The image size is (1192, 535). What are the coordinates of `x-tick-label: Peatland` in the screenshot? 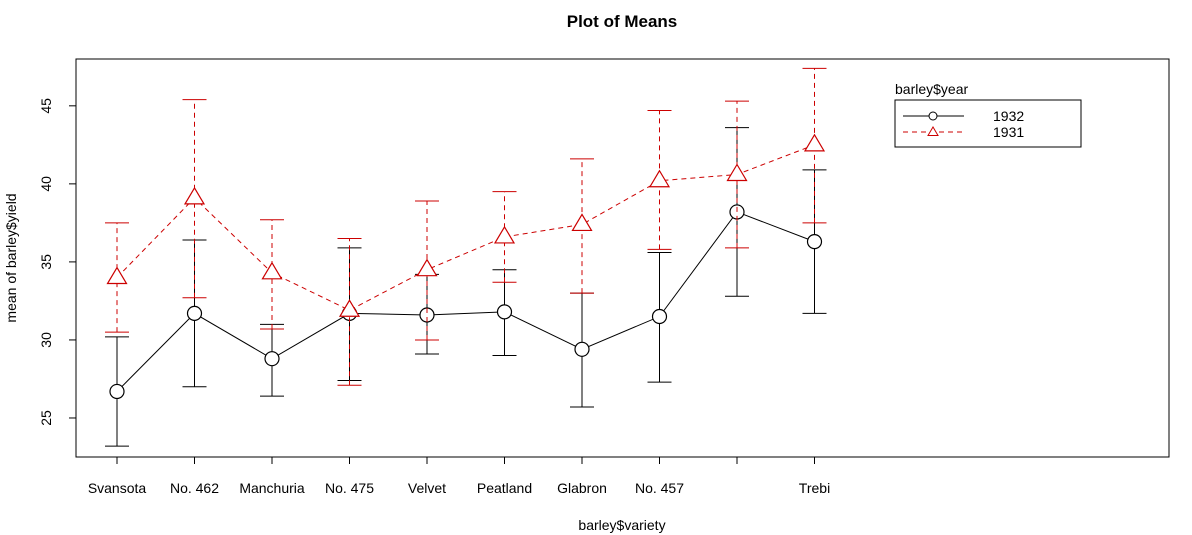 It's located at (504, 488).